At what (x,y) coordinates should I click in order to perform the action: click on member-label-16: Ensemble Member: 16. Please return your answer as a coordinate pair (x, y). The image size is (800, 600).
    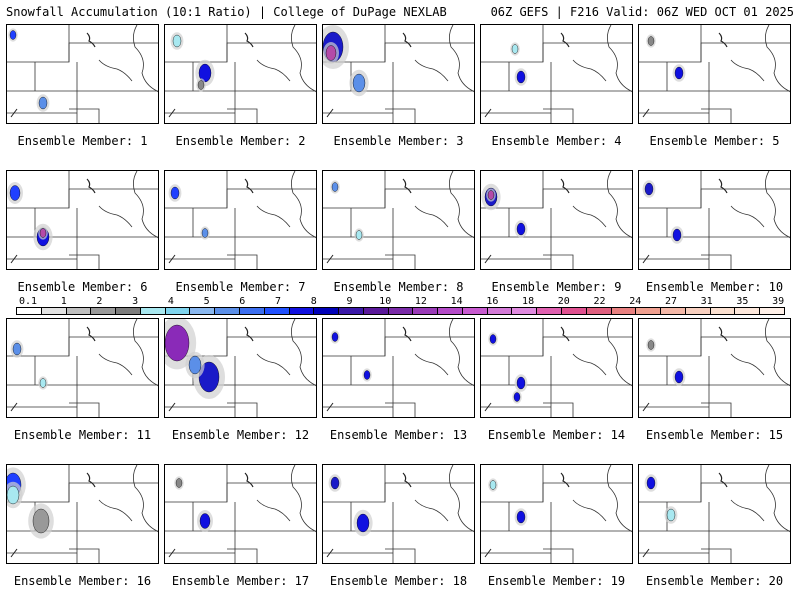
    Looking at the image, I should click on (82, 581).